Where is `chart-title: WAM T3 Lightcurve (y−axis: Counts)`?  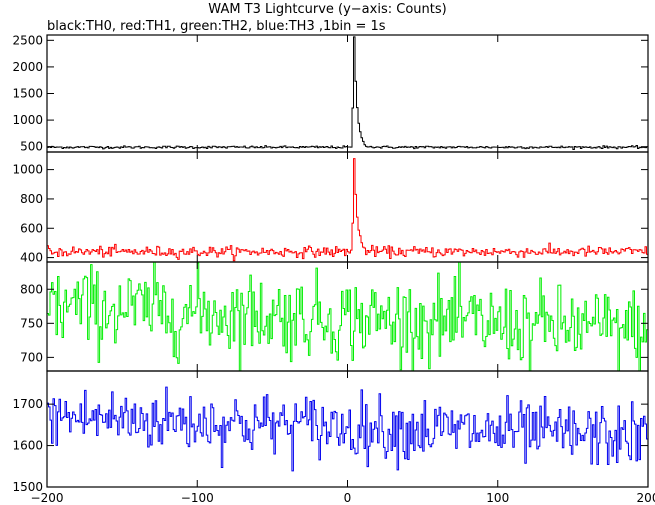 chart-title: WAM T3 Lightcurve (y−axis: Counts) is located at coordinates (327, 9).